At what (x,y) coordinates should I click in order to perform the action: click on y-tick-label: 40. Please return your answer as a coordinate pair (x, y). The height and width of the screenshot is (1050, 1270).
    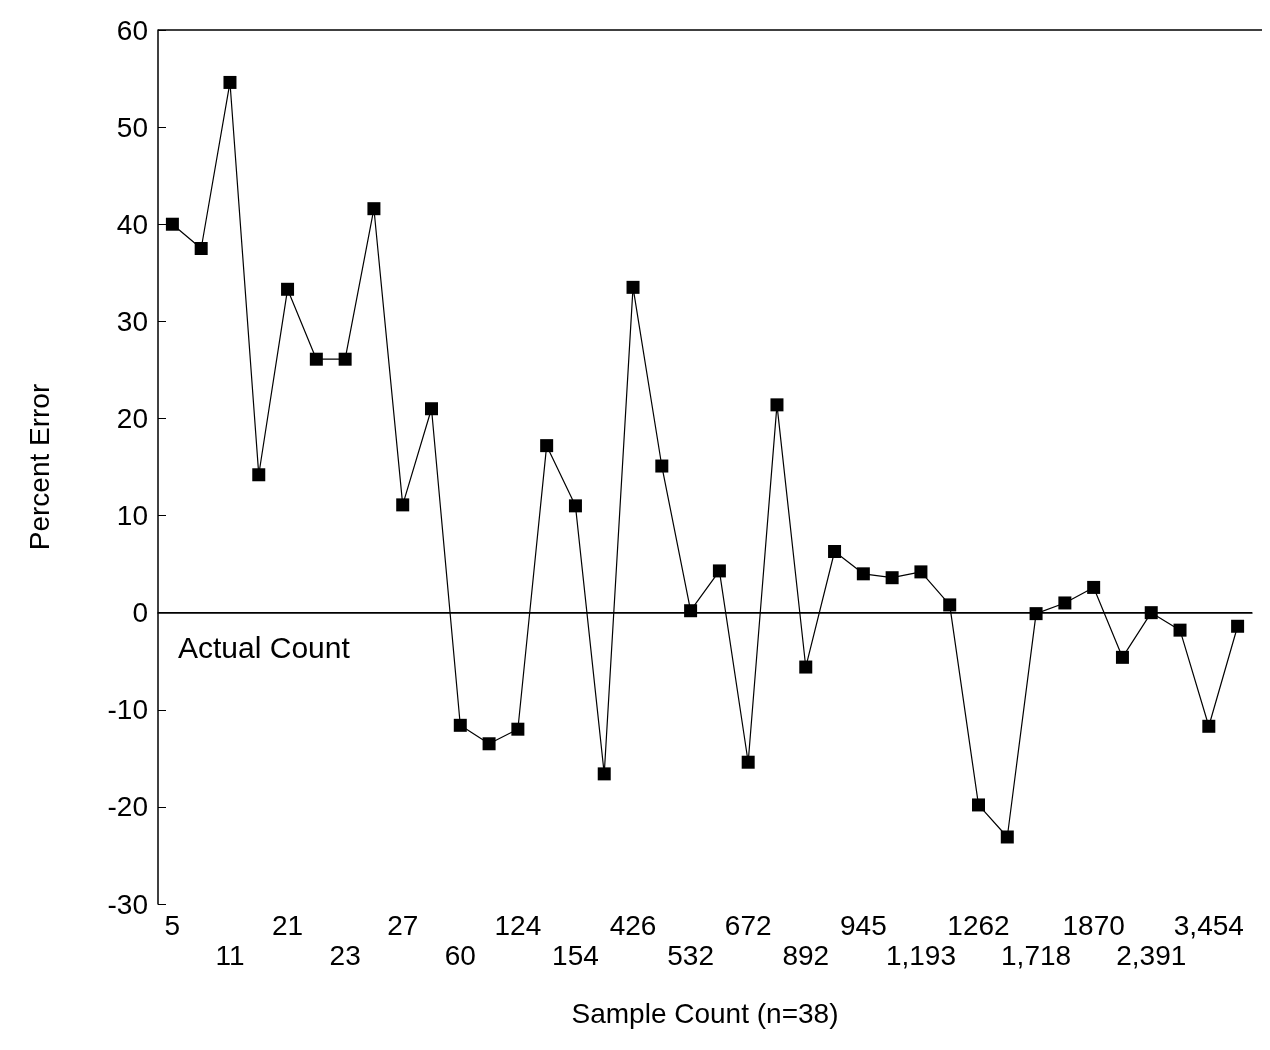
    Looking at the image, I should click on (132, 224).